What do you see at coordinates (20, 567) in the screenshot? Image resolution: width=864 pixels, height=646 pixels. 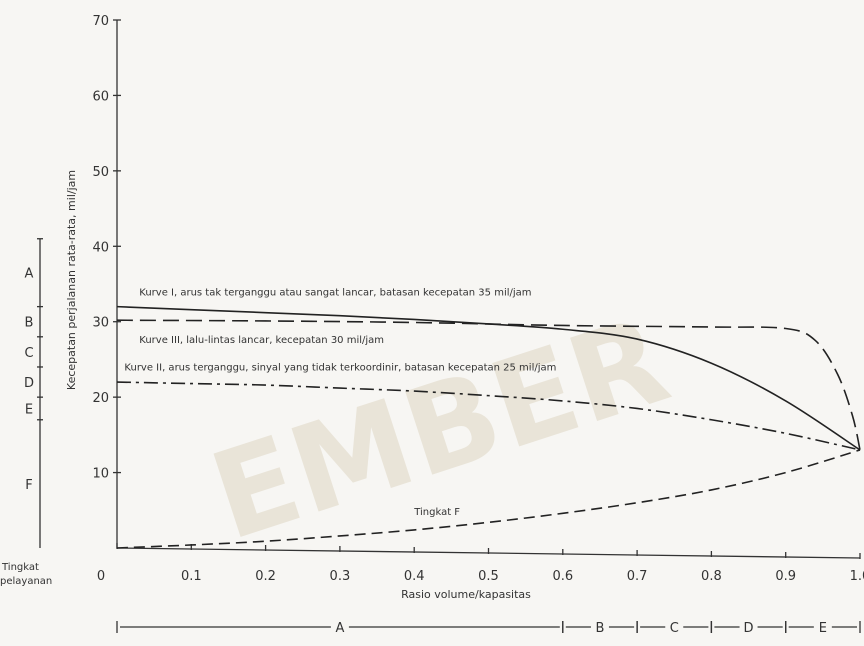 I see `level-axis-label-line1: Tingkat` at bounding box center [20, 567].